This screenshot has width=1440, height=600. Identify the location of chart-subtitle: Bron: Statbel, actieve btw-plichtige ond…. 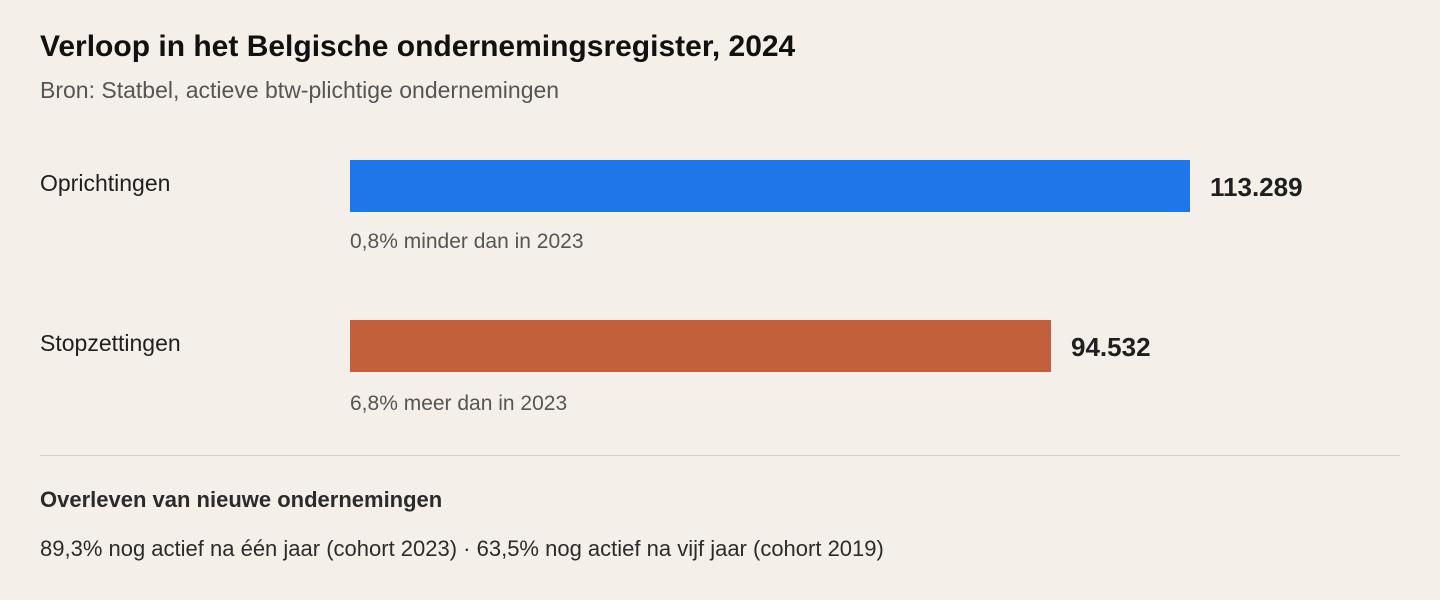
(300, 90).